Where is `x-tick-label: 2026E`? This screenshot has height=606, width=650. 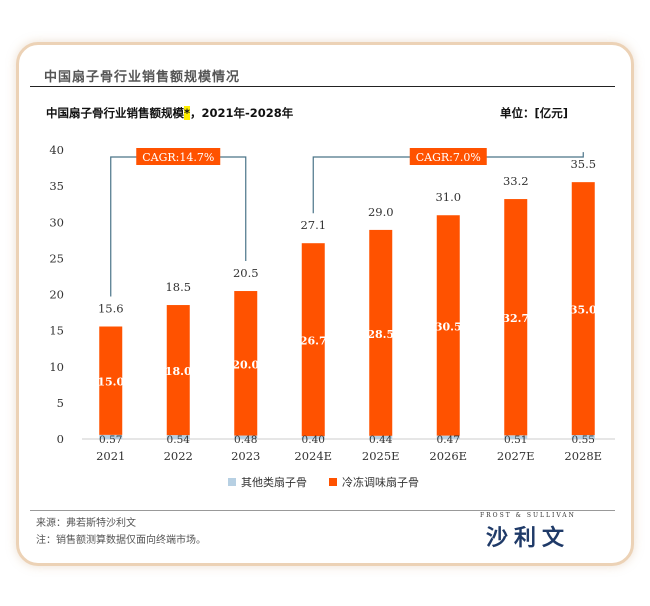
x-tick-label: 2026E is located at coordinates (448, 456).